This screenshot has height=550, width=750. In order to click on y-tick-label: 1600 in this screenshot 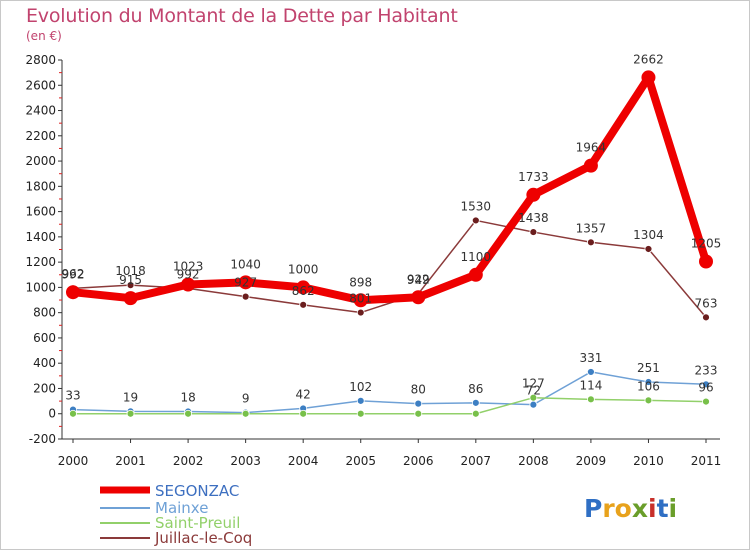, I will do `click(40, 212)`.